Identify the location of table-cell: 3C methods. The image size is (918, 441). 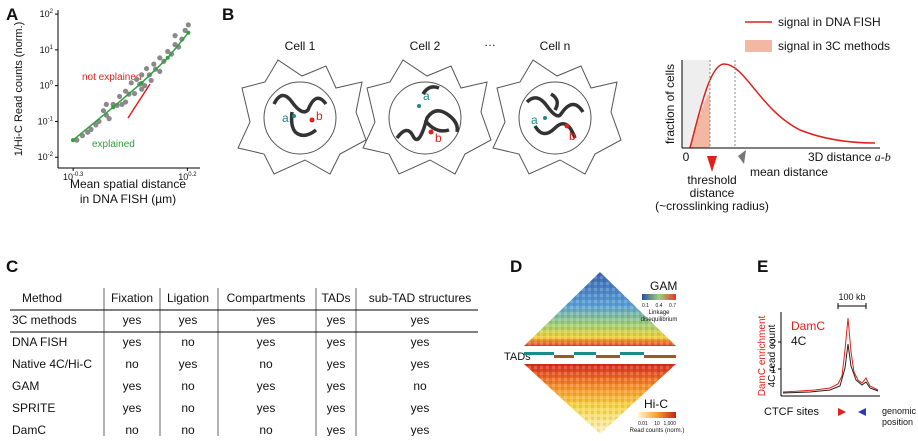
(44, 320).